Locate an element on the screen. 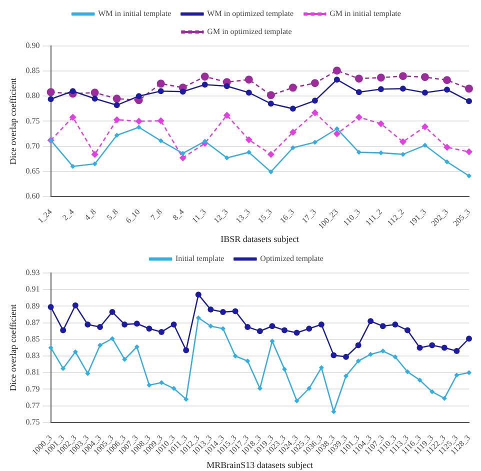 The height and width of the screenshot is (471, 481). x-tick-label: 15_3 is located at coordinates (265, 216).